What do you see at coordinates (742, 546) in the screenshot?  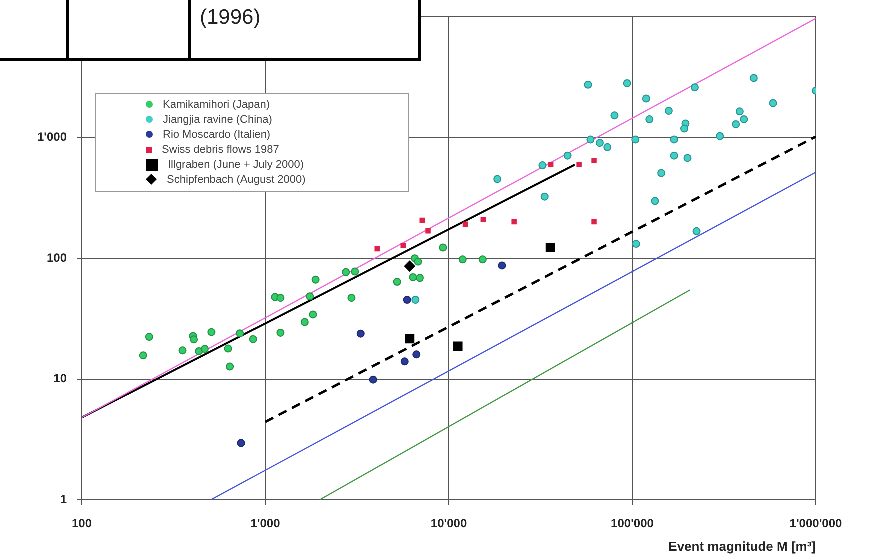 I see `x-axis-title: Event magnitude M [m³]` at bounding box center [742, 546].